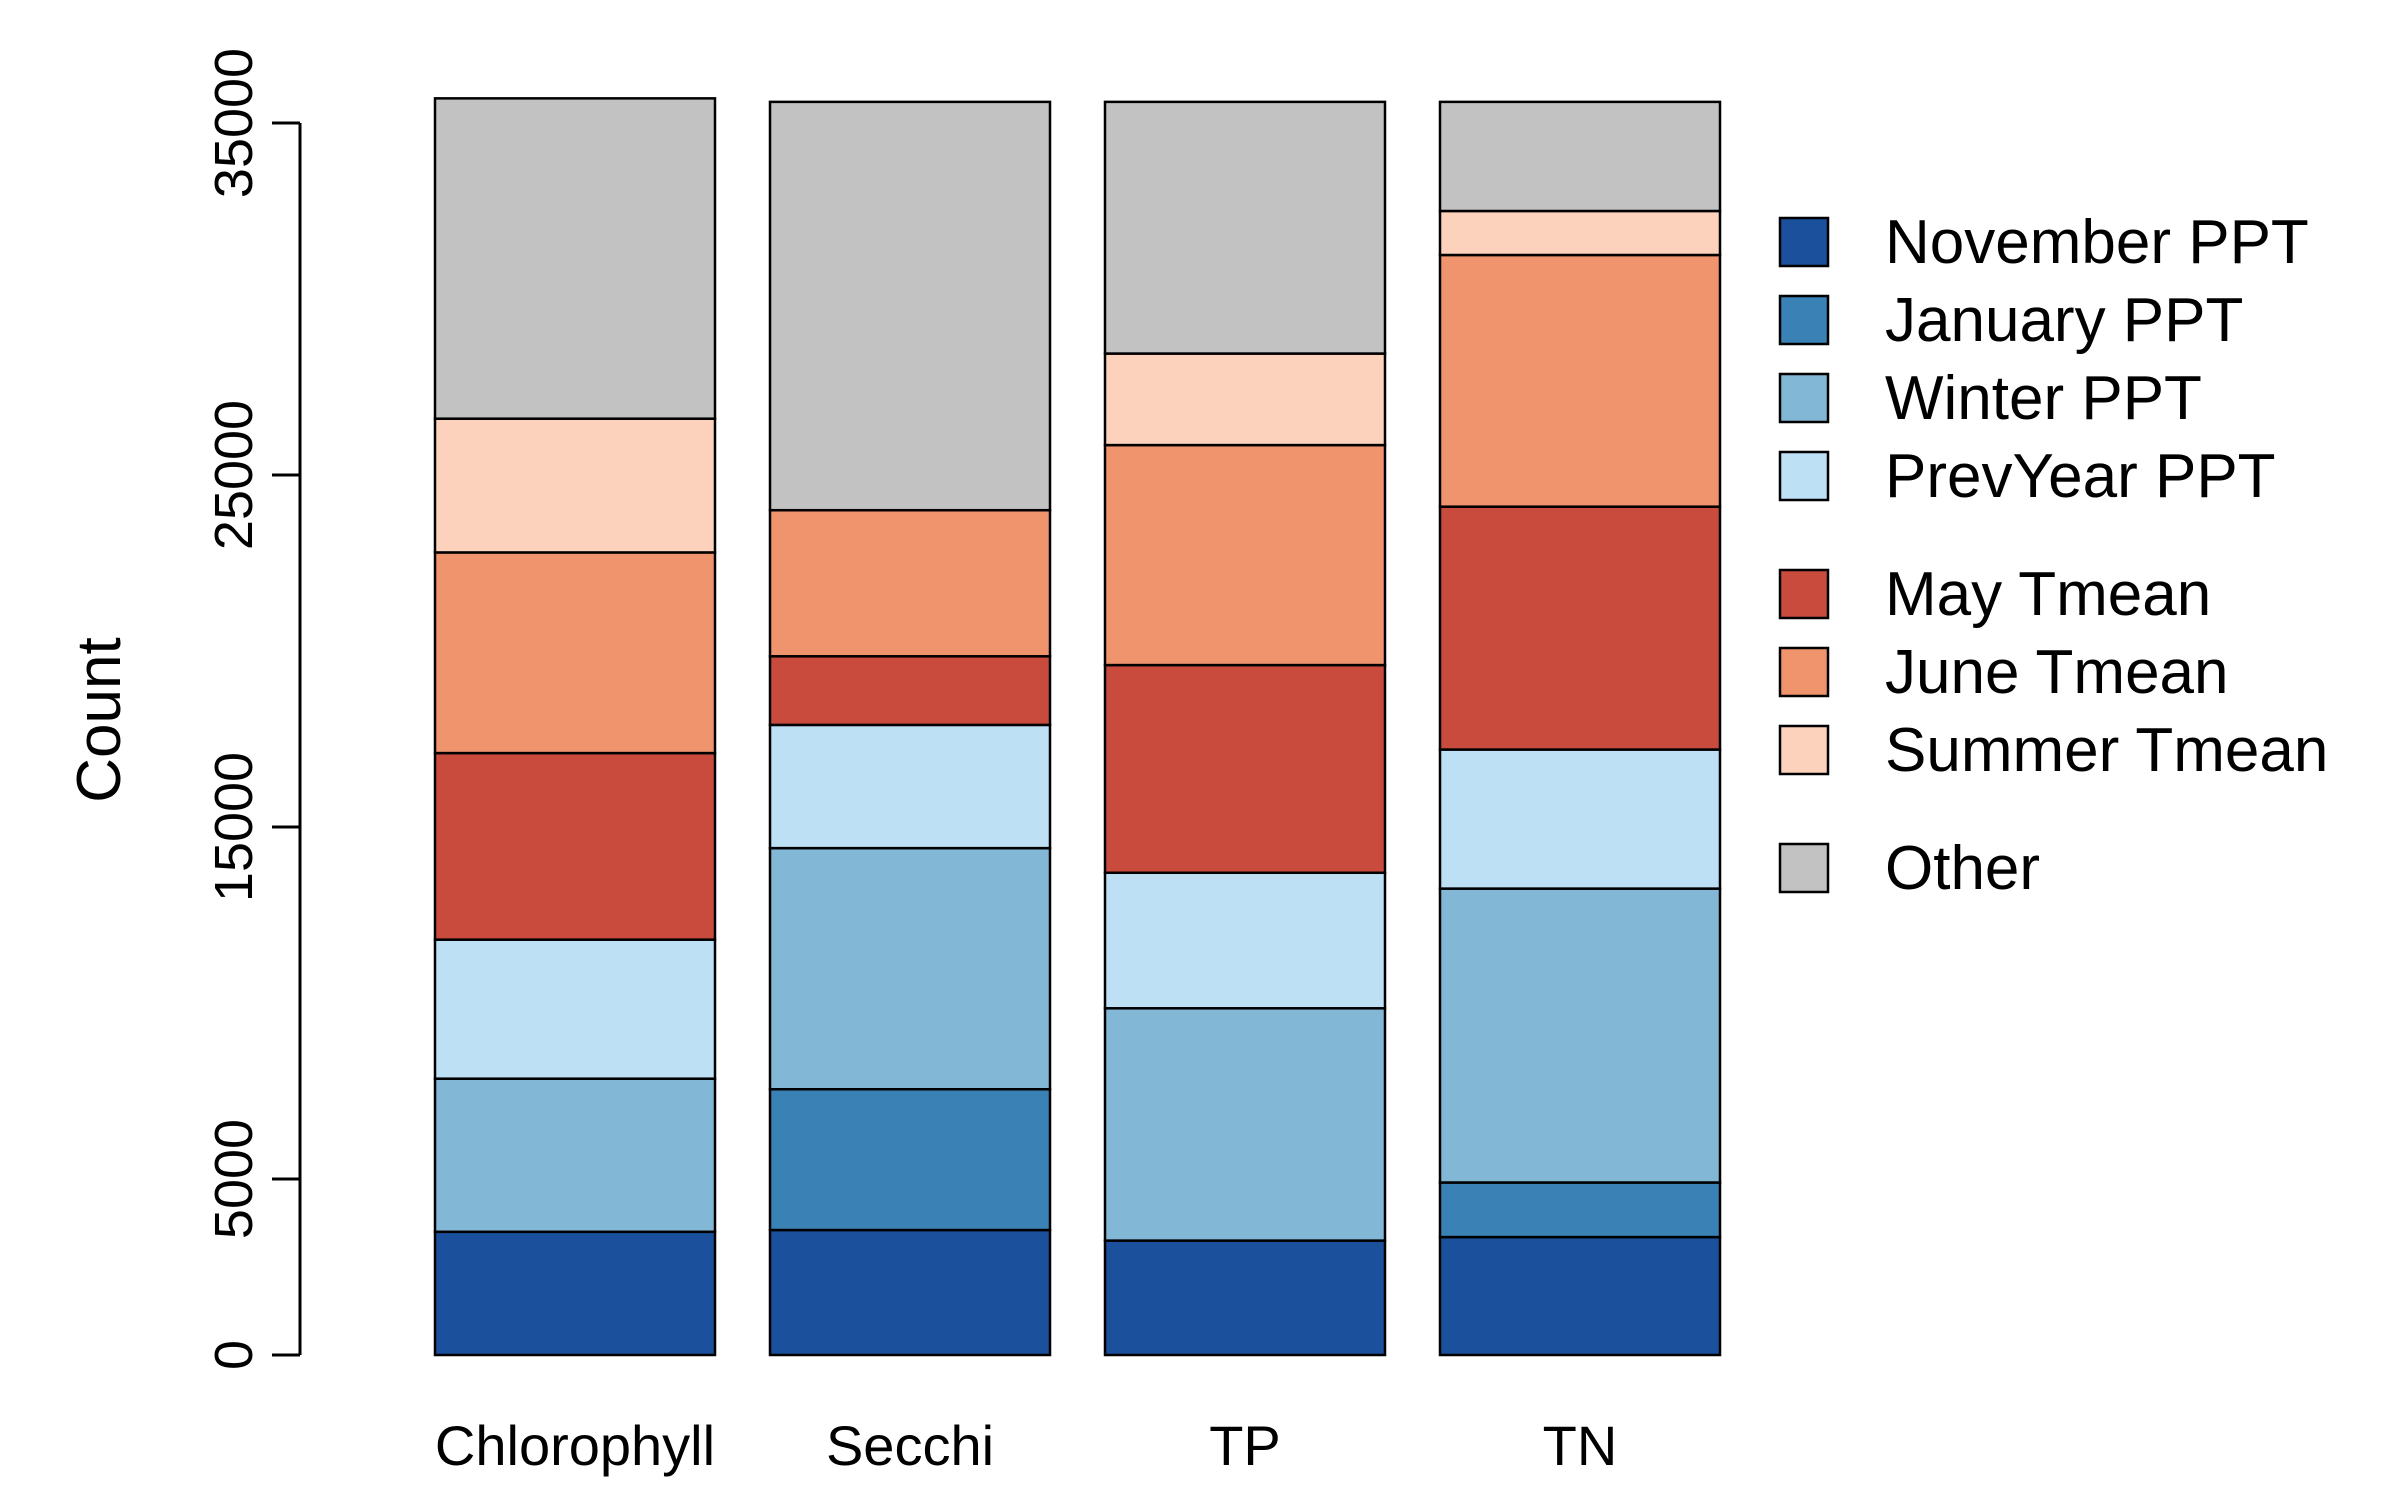 The image size is (2400, 1500). What do you see at coordinates (1245, 1298) in the screenshot?
I see `bar-segment-tp-november-ppt` at bounding box center [1245, 1298].